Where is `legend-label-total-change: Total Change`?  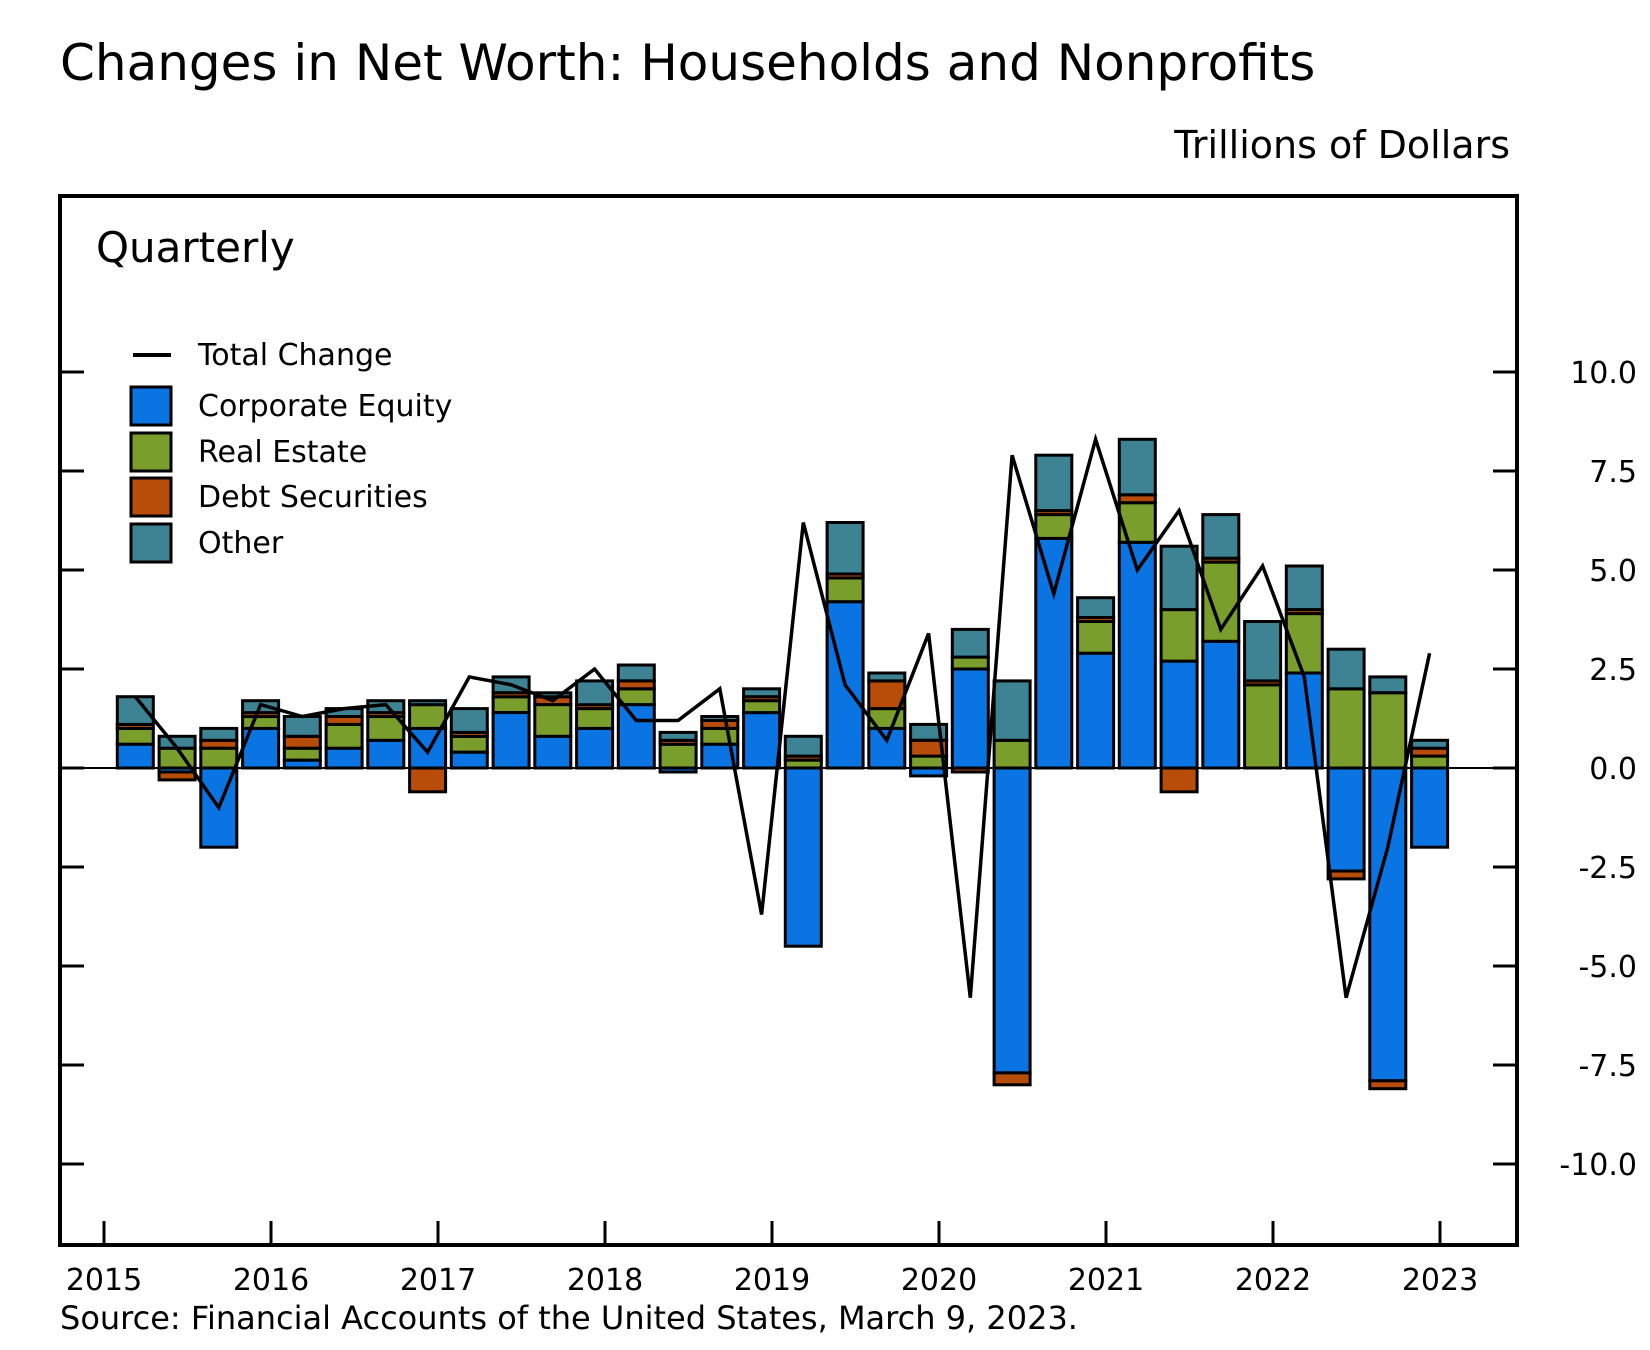 legend-label-total-change: Total Change is located at coordinates (294, 355).